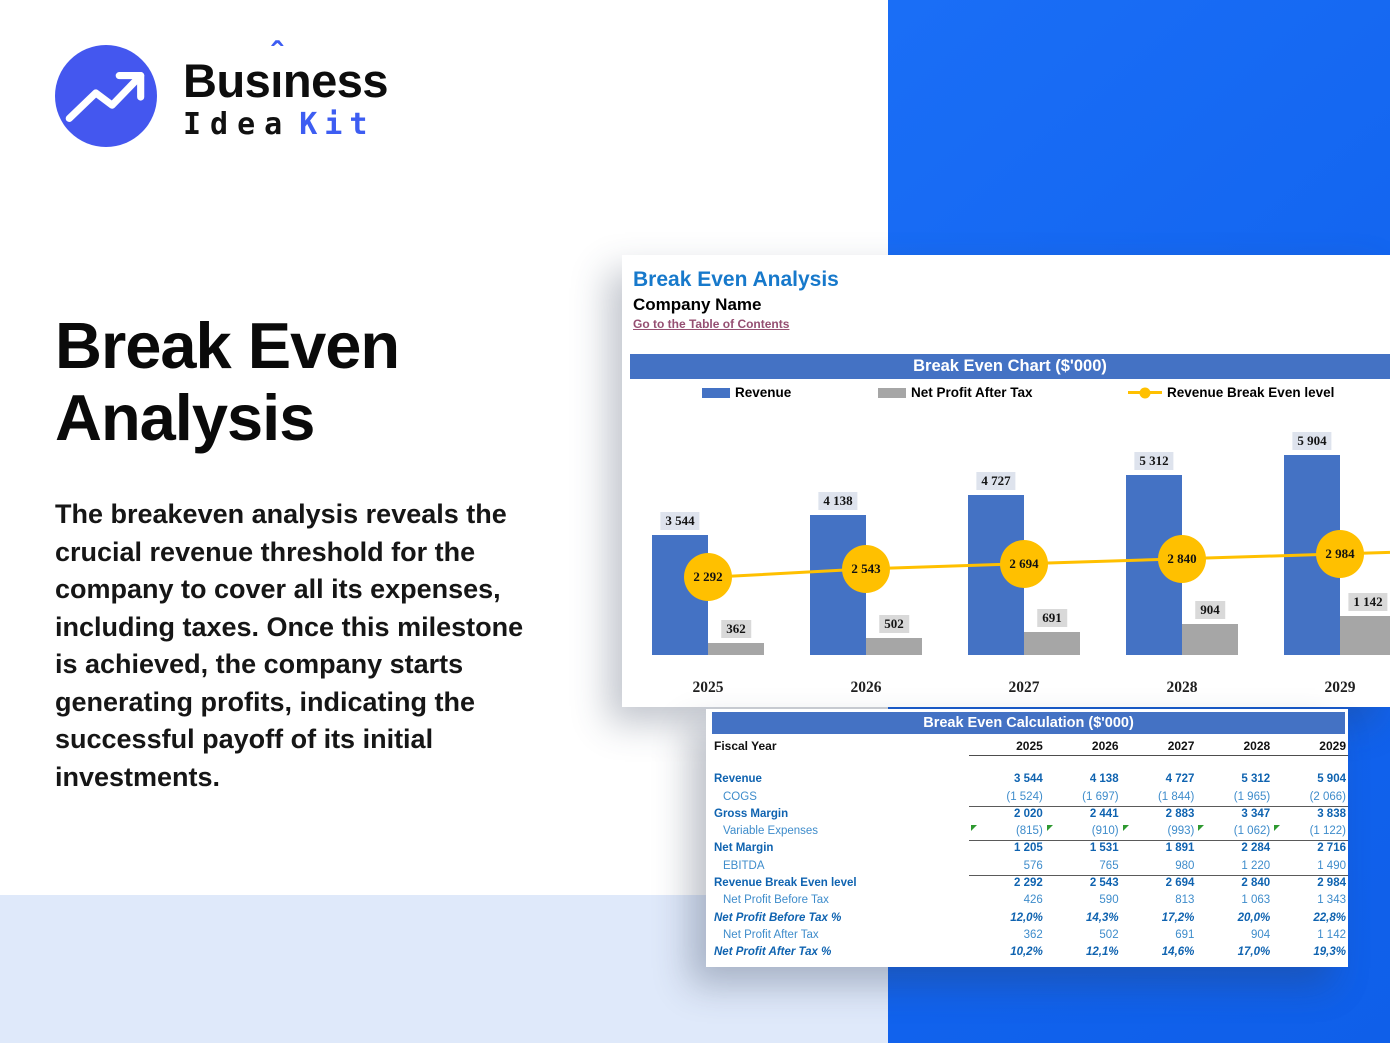 The width and height of the screenshot is (1390, 1043). Describe the element at coordinates (708, 577) in the screenshot. I see `breakeven-marker: 2 292` at that location.